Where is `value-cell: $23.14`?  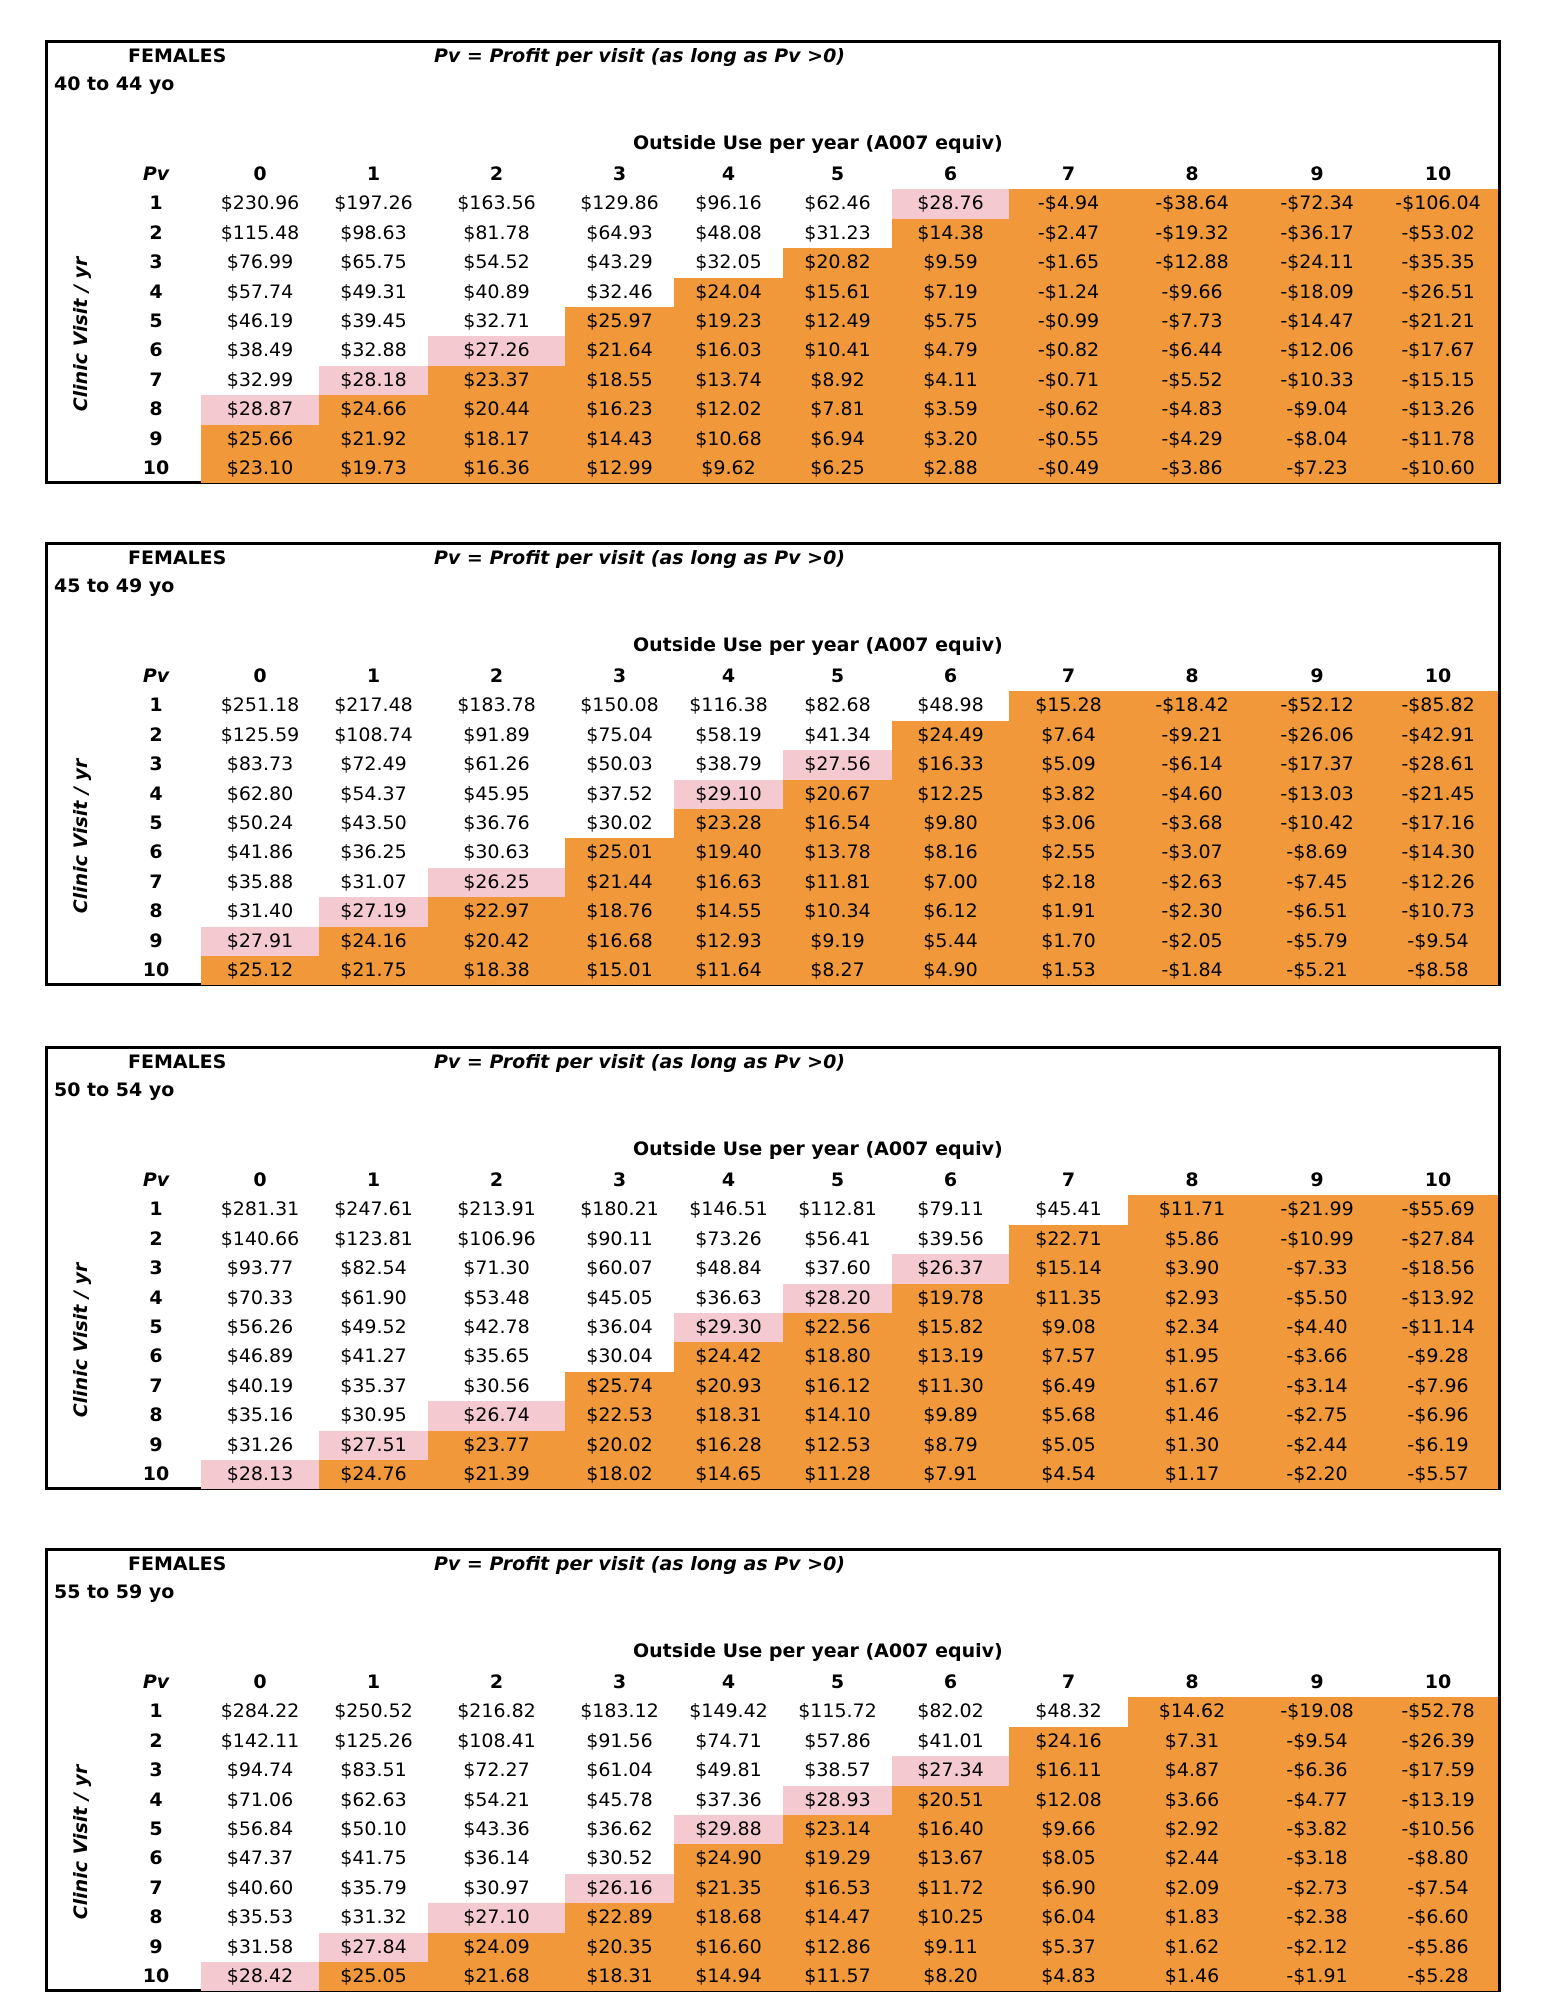
value-cell: $23.14 is located at coordinates (837, 1830).